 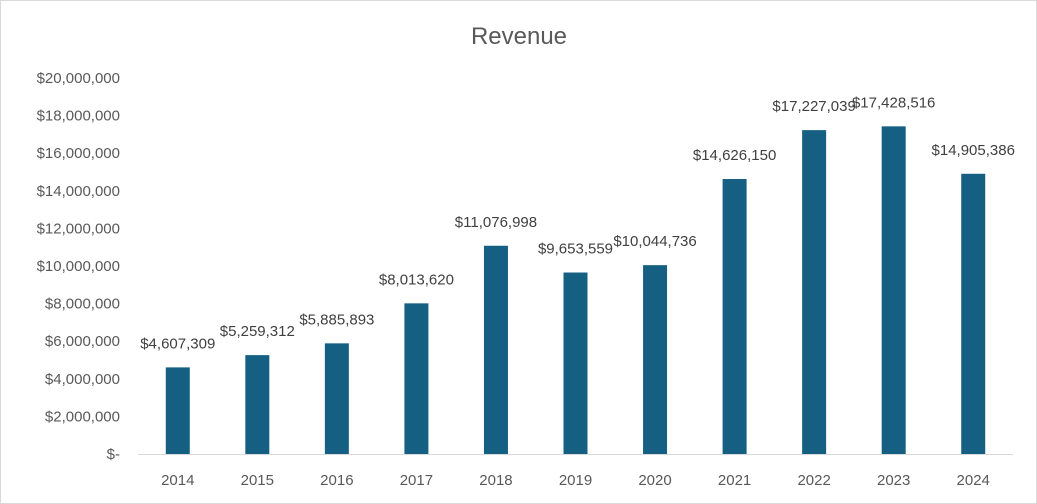 I want to click on y-tick-label: $12,000,000, so click(x=78, y=228).